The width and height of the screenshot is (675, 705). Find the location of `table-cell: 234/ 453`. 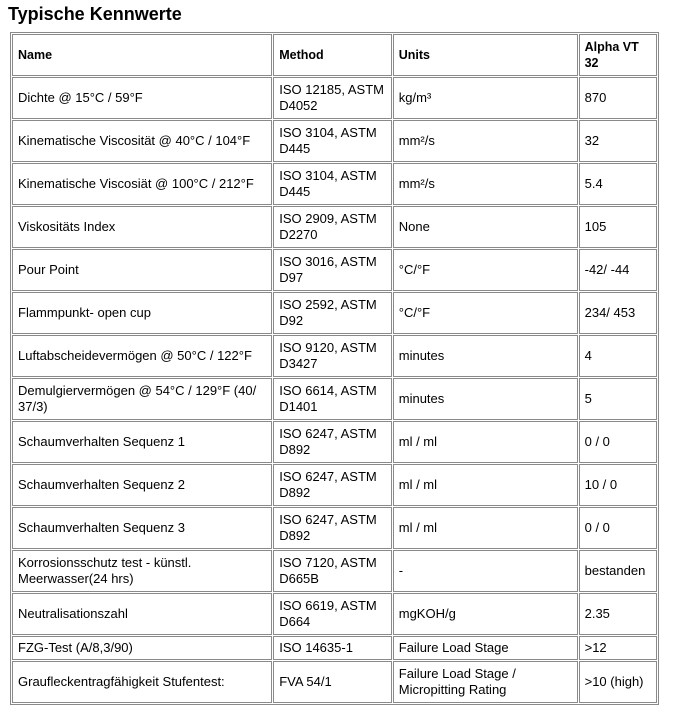

table-cell: 234/ 453 is located at coordinates (617, 313).